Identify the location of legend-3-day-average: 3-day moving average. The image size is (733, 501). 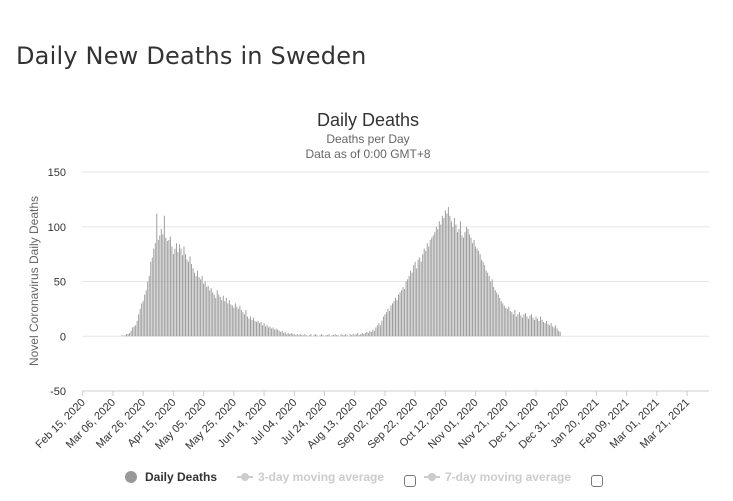
(310, 477).